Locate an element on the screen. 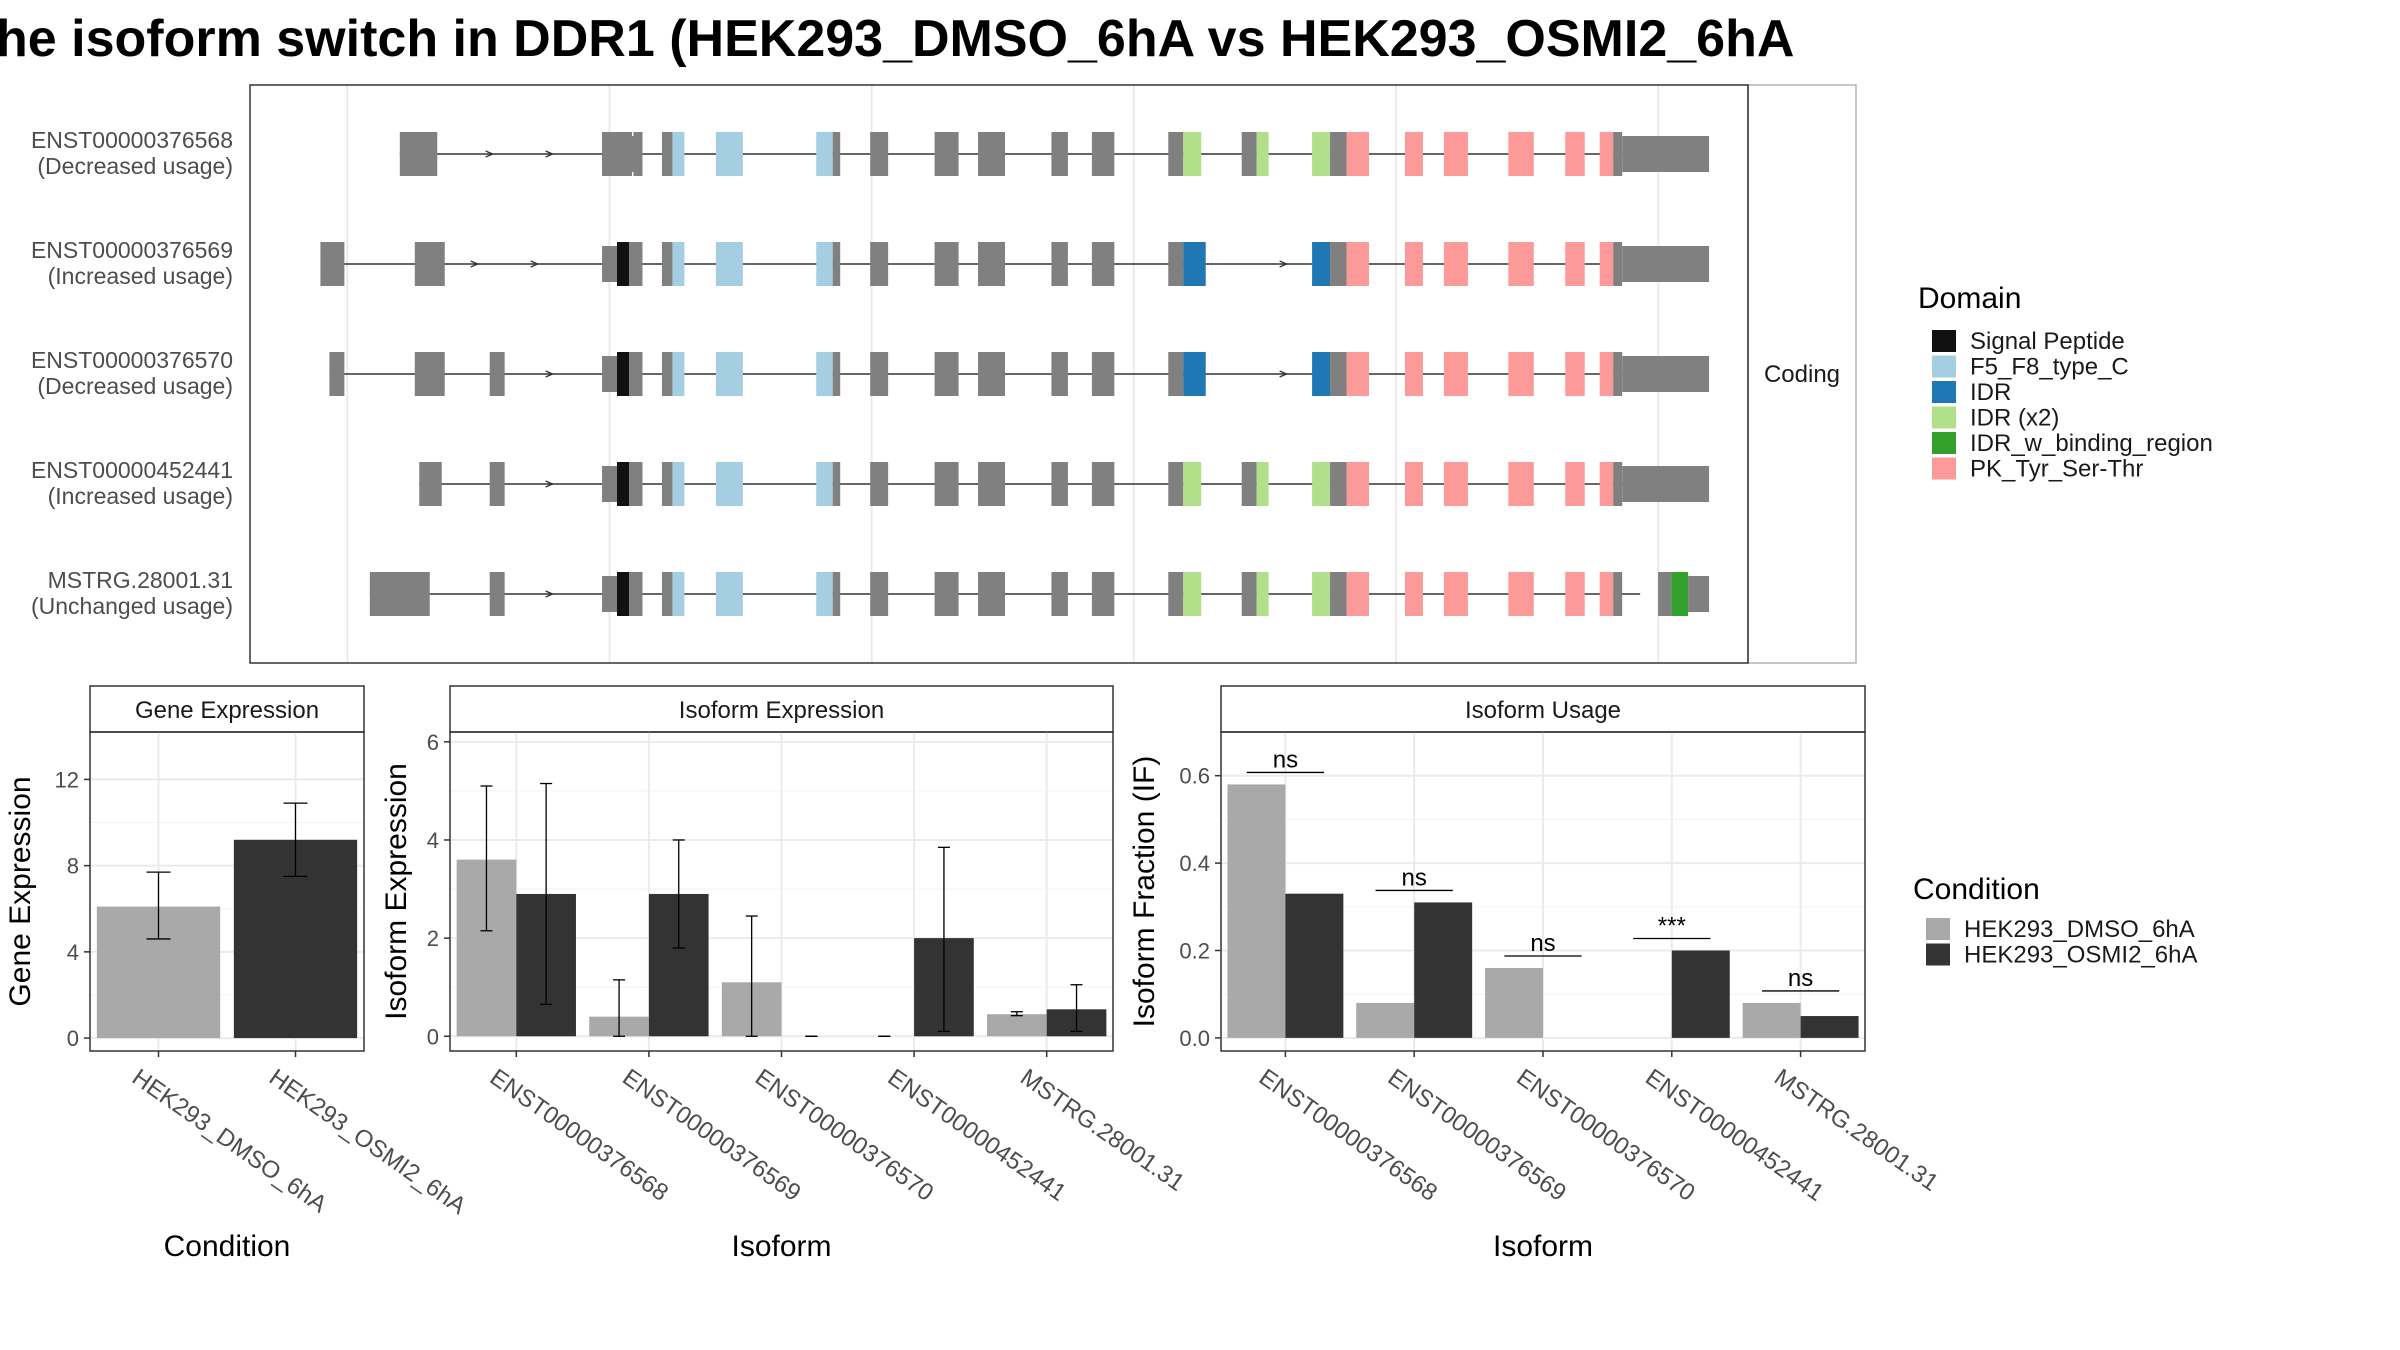  domain-legend-title: Domain is located at coordinates (1969, 298).